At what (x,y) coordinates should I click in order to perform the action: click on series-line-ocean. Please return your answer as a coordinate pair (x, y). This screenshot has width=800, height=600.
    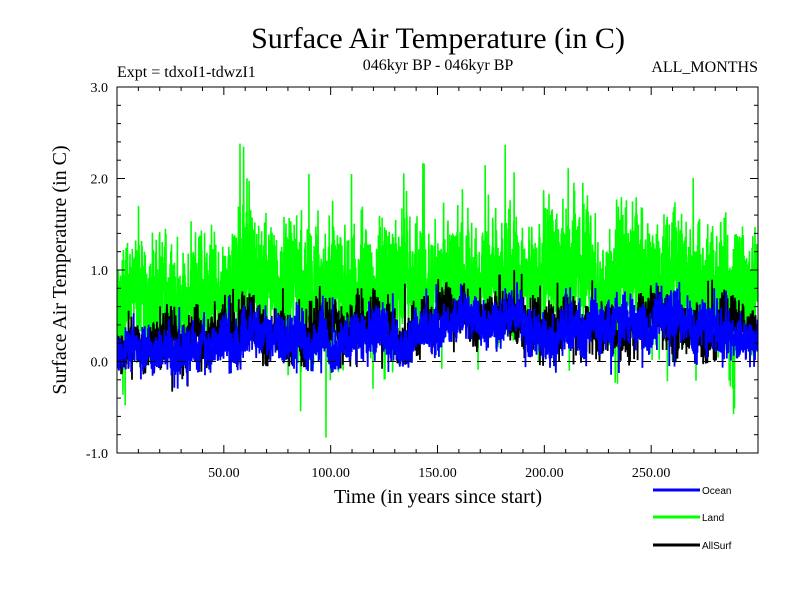
    Looking at the image, I should click on (437, 335).